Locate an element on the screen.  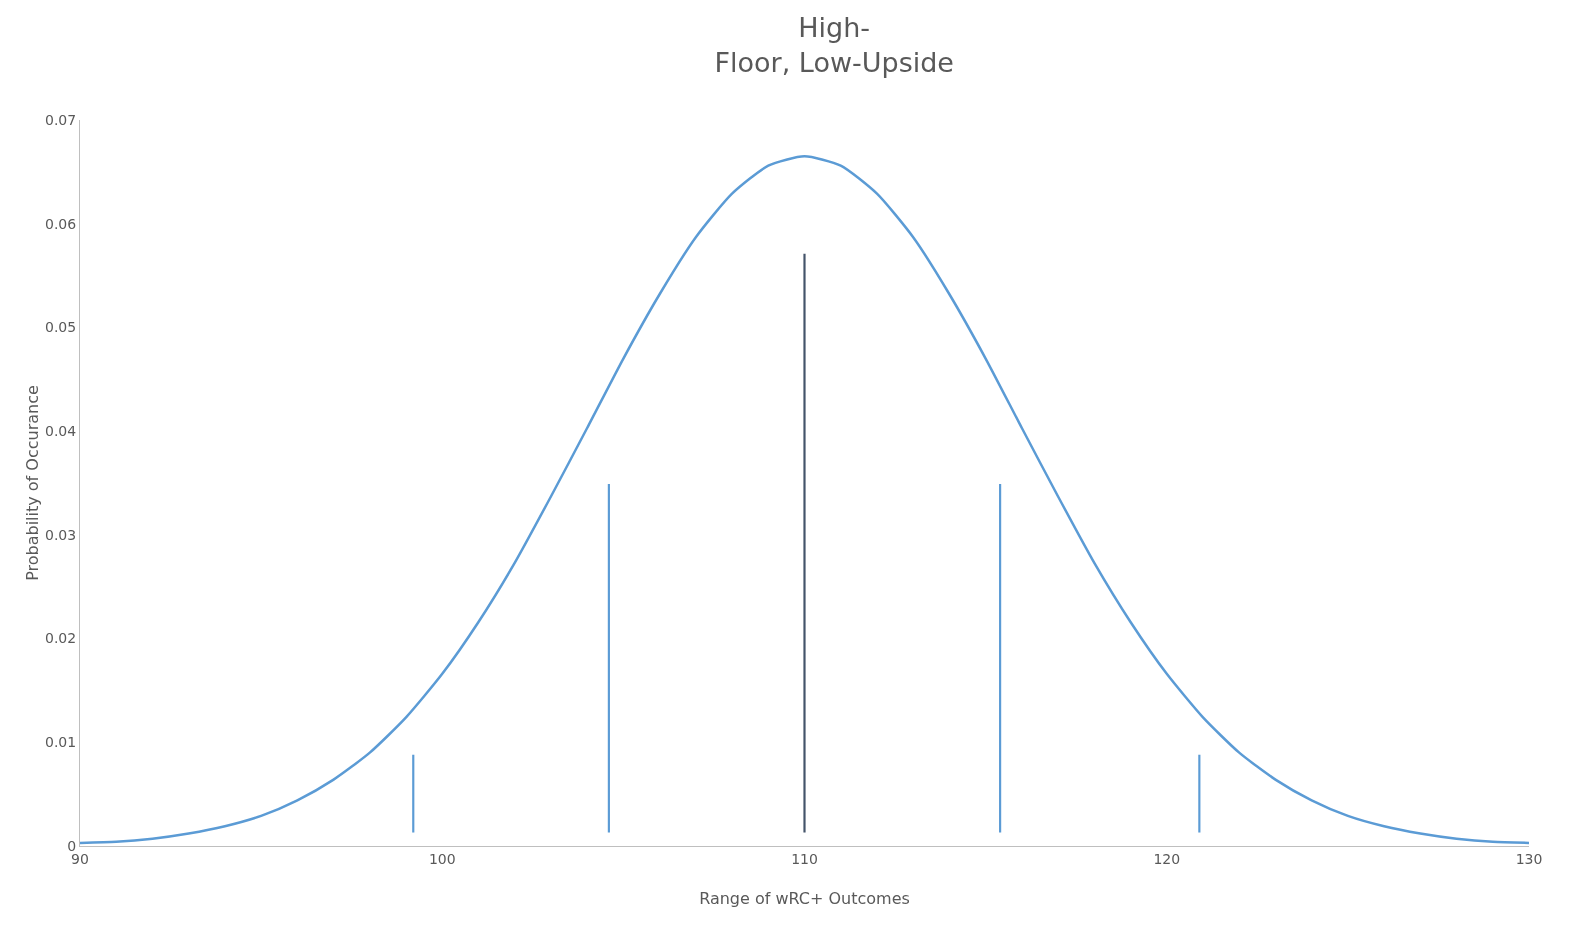
y-tick-label: 0.07 is located at coordinates (61, 119).